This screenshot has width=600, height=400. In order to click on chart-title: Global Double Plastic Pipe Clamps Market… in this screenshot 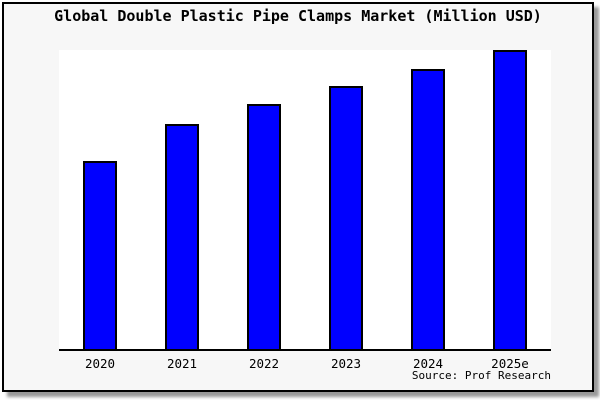, I will do `click(298, 16)`.